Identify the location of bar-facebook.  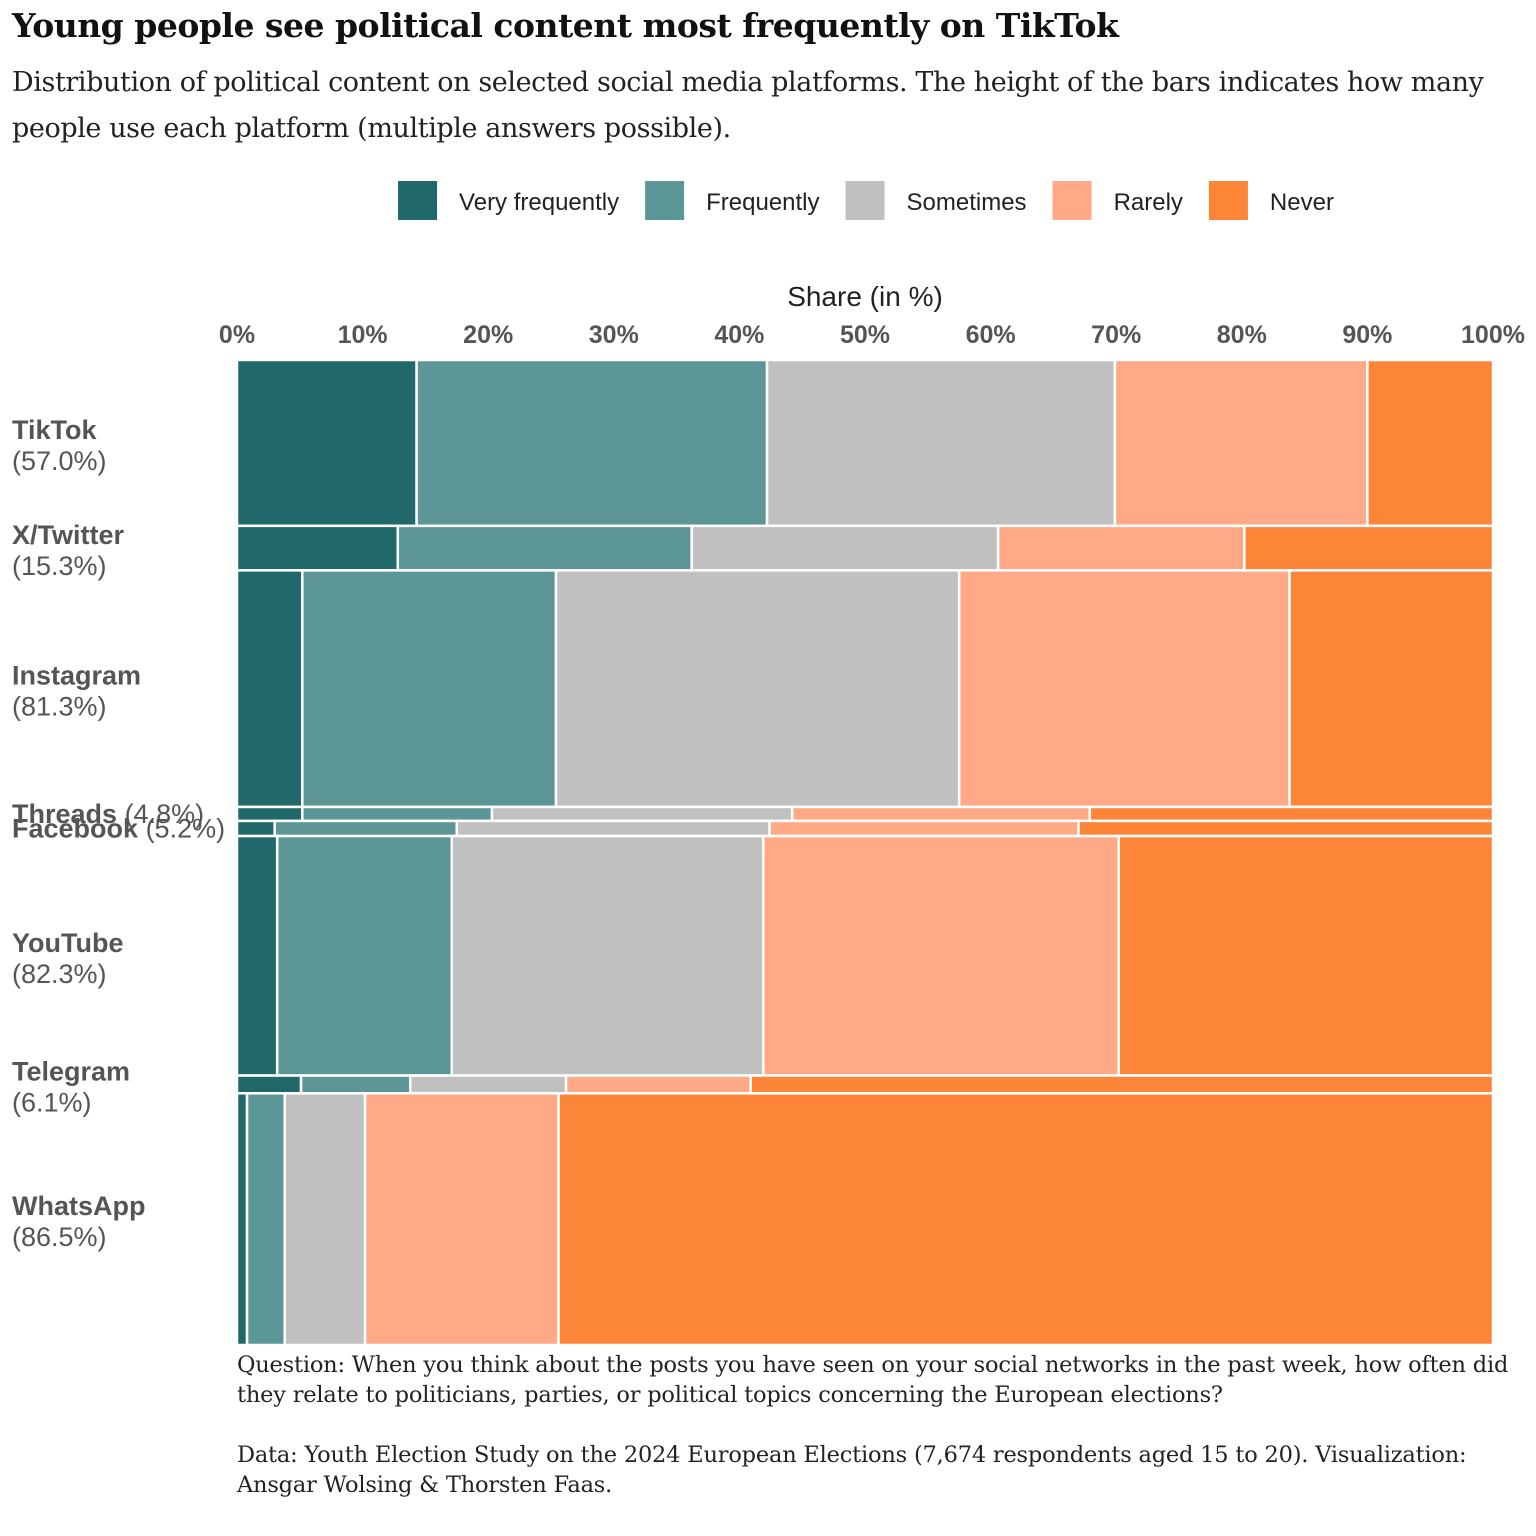
(865, 828).